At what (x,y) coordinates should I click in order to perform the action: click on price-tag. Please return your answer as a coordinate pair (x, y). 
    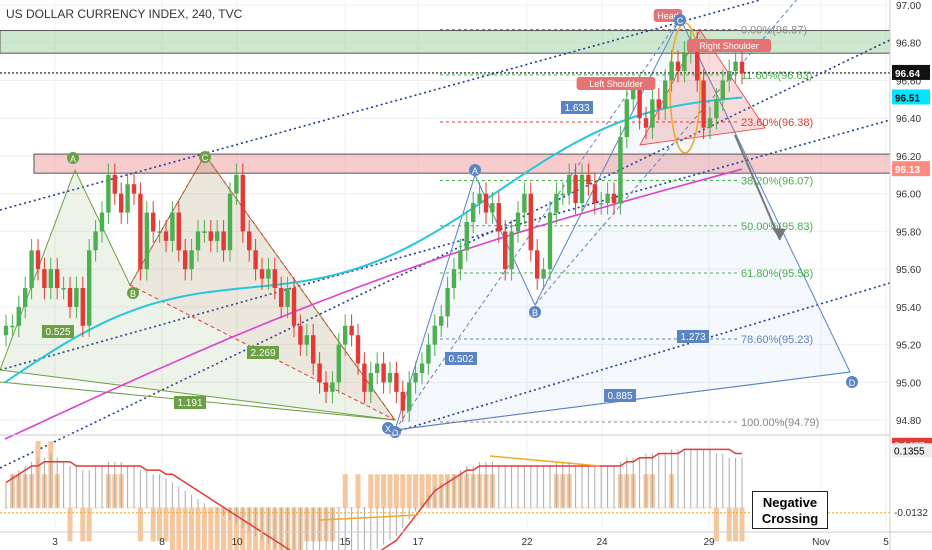
    Looking at the image, I should click on (911, 169).